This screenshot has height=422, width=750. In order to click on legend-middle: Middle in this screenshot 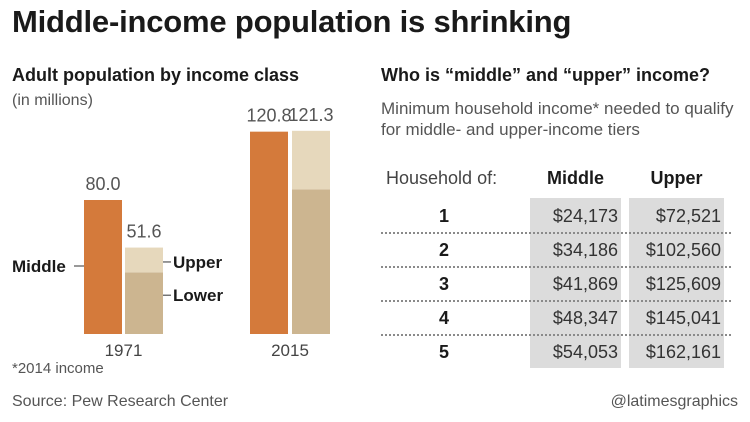, I will do `click(39, 266)`.